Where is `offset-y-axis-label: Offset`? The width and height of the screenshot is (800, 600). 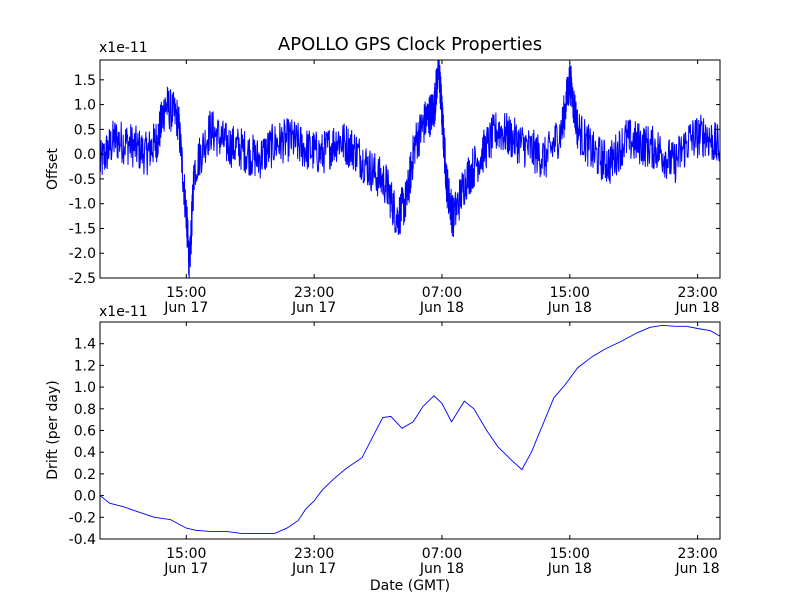
offset-y-axis-label: Offset is located at coordinates (53, 168).